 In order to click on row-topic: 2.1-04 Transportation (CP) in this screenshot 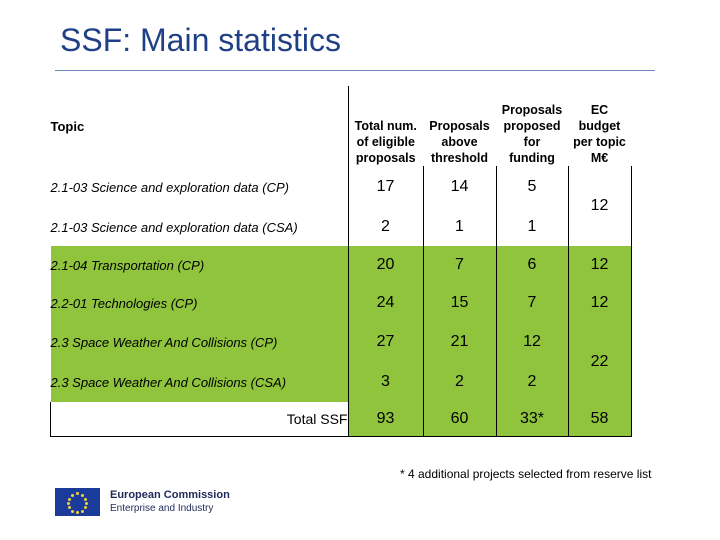, I will do `click(199, 265)`.